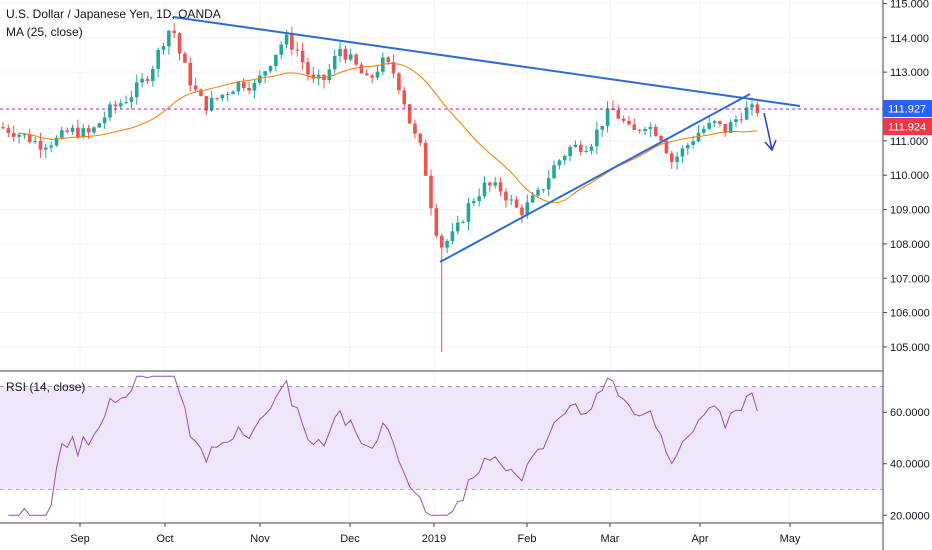  I want to click on time-tick-label: Feb, so click(527, 539).